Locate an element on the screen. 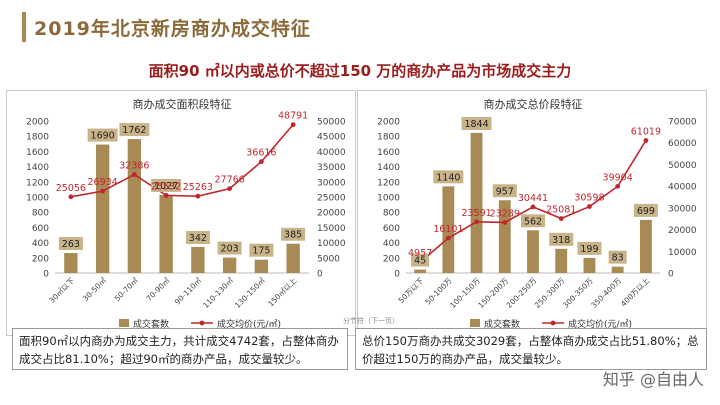 This screenshot has width=720, height=405. y-left-tick-label: 1400 is located at coordinates (388, 168).